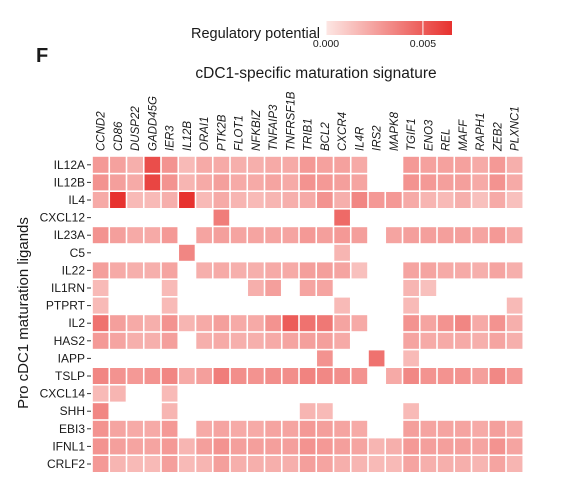  I want to click on column-label: MAFF, so click(464, 135).